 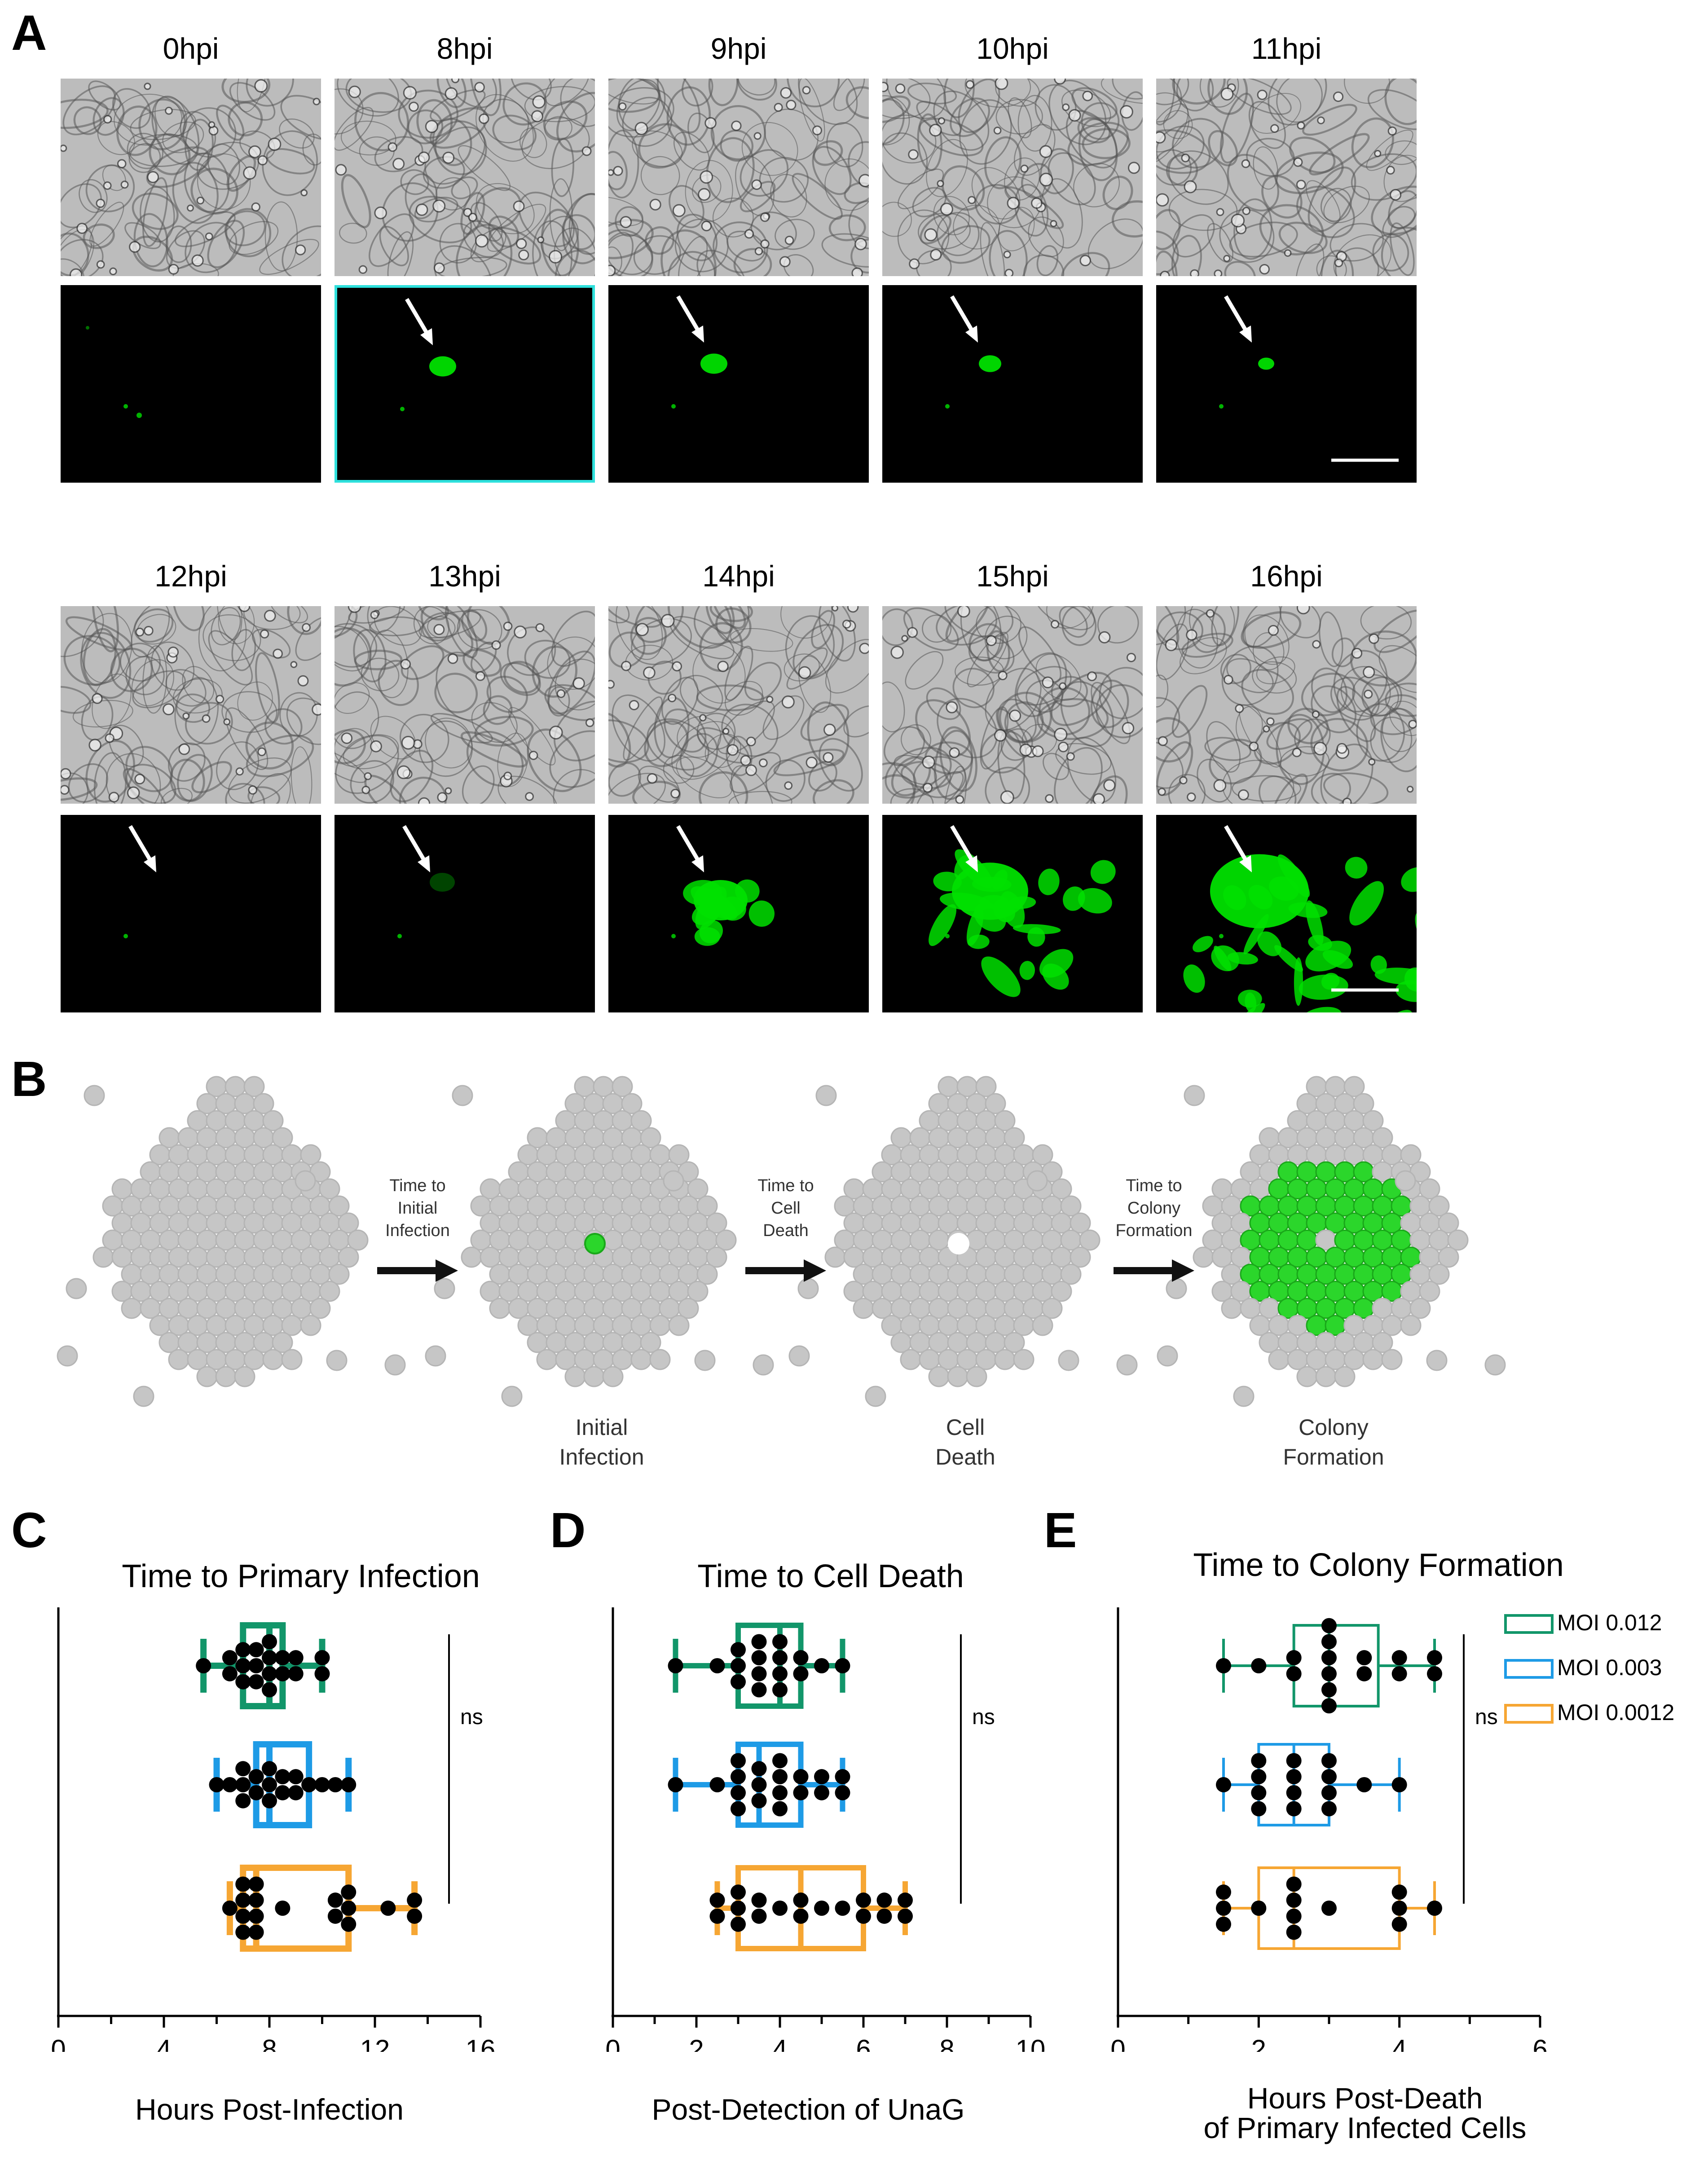 I want to click on timepoint-label: 10hpi, so click(x=1012, y=48).